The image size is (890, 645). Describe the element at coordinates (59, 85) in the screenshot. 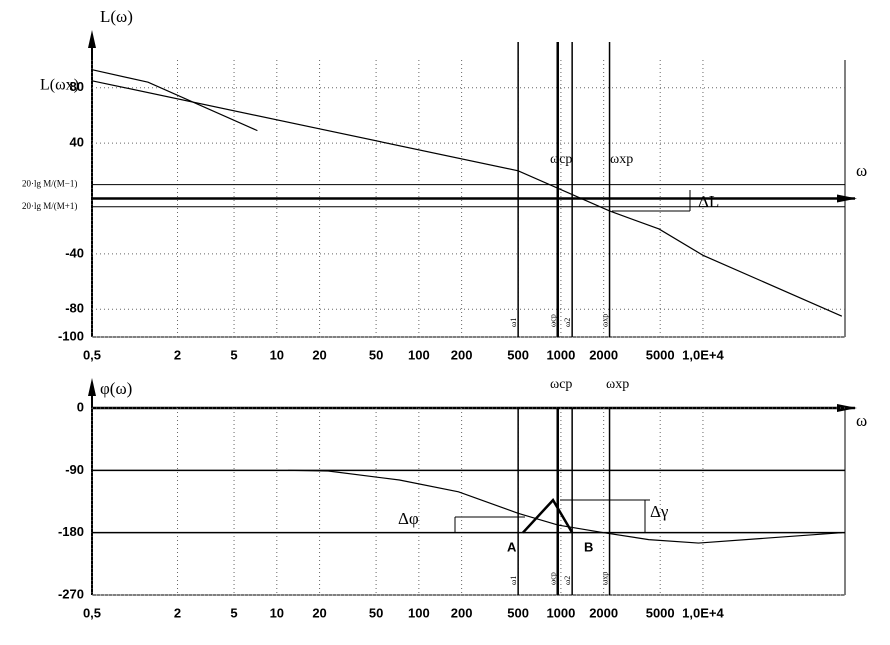

I see `y-special-label: L(ωx)` at that location.